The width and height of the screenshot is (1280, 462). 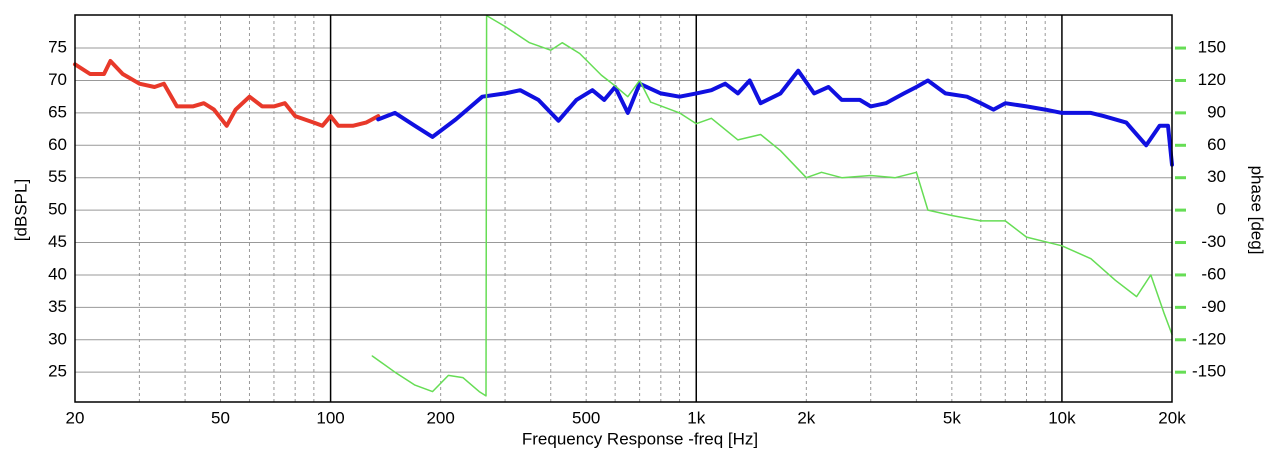 What do you see at coordinates (57, 306) in the screenshot?
I see `y-tick-label: 35` at bounding box center [57, 306].